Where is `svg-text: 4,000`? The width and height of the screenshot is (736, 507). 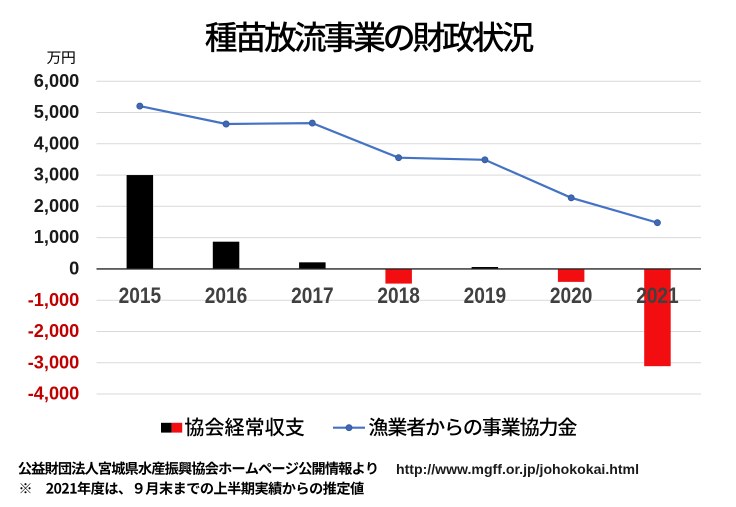
svg-text: 4,000 is located at coordinates (57, 143).